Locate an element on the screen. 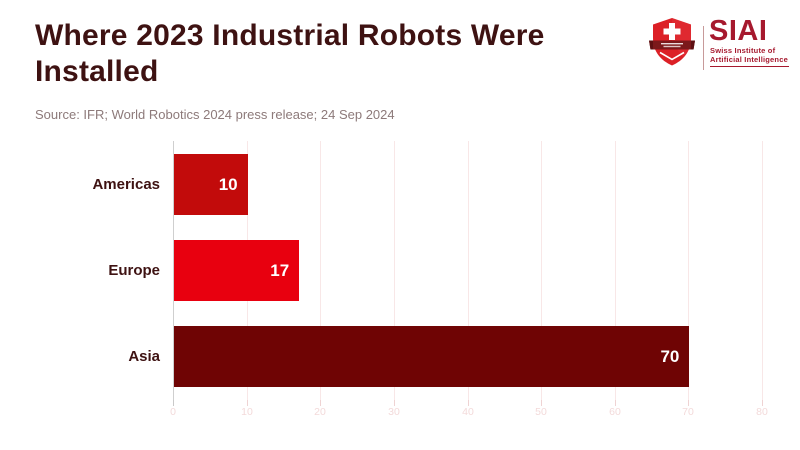  bar-value-label-asia: 70 is located at coordinates (670, 356).